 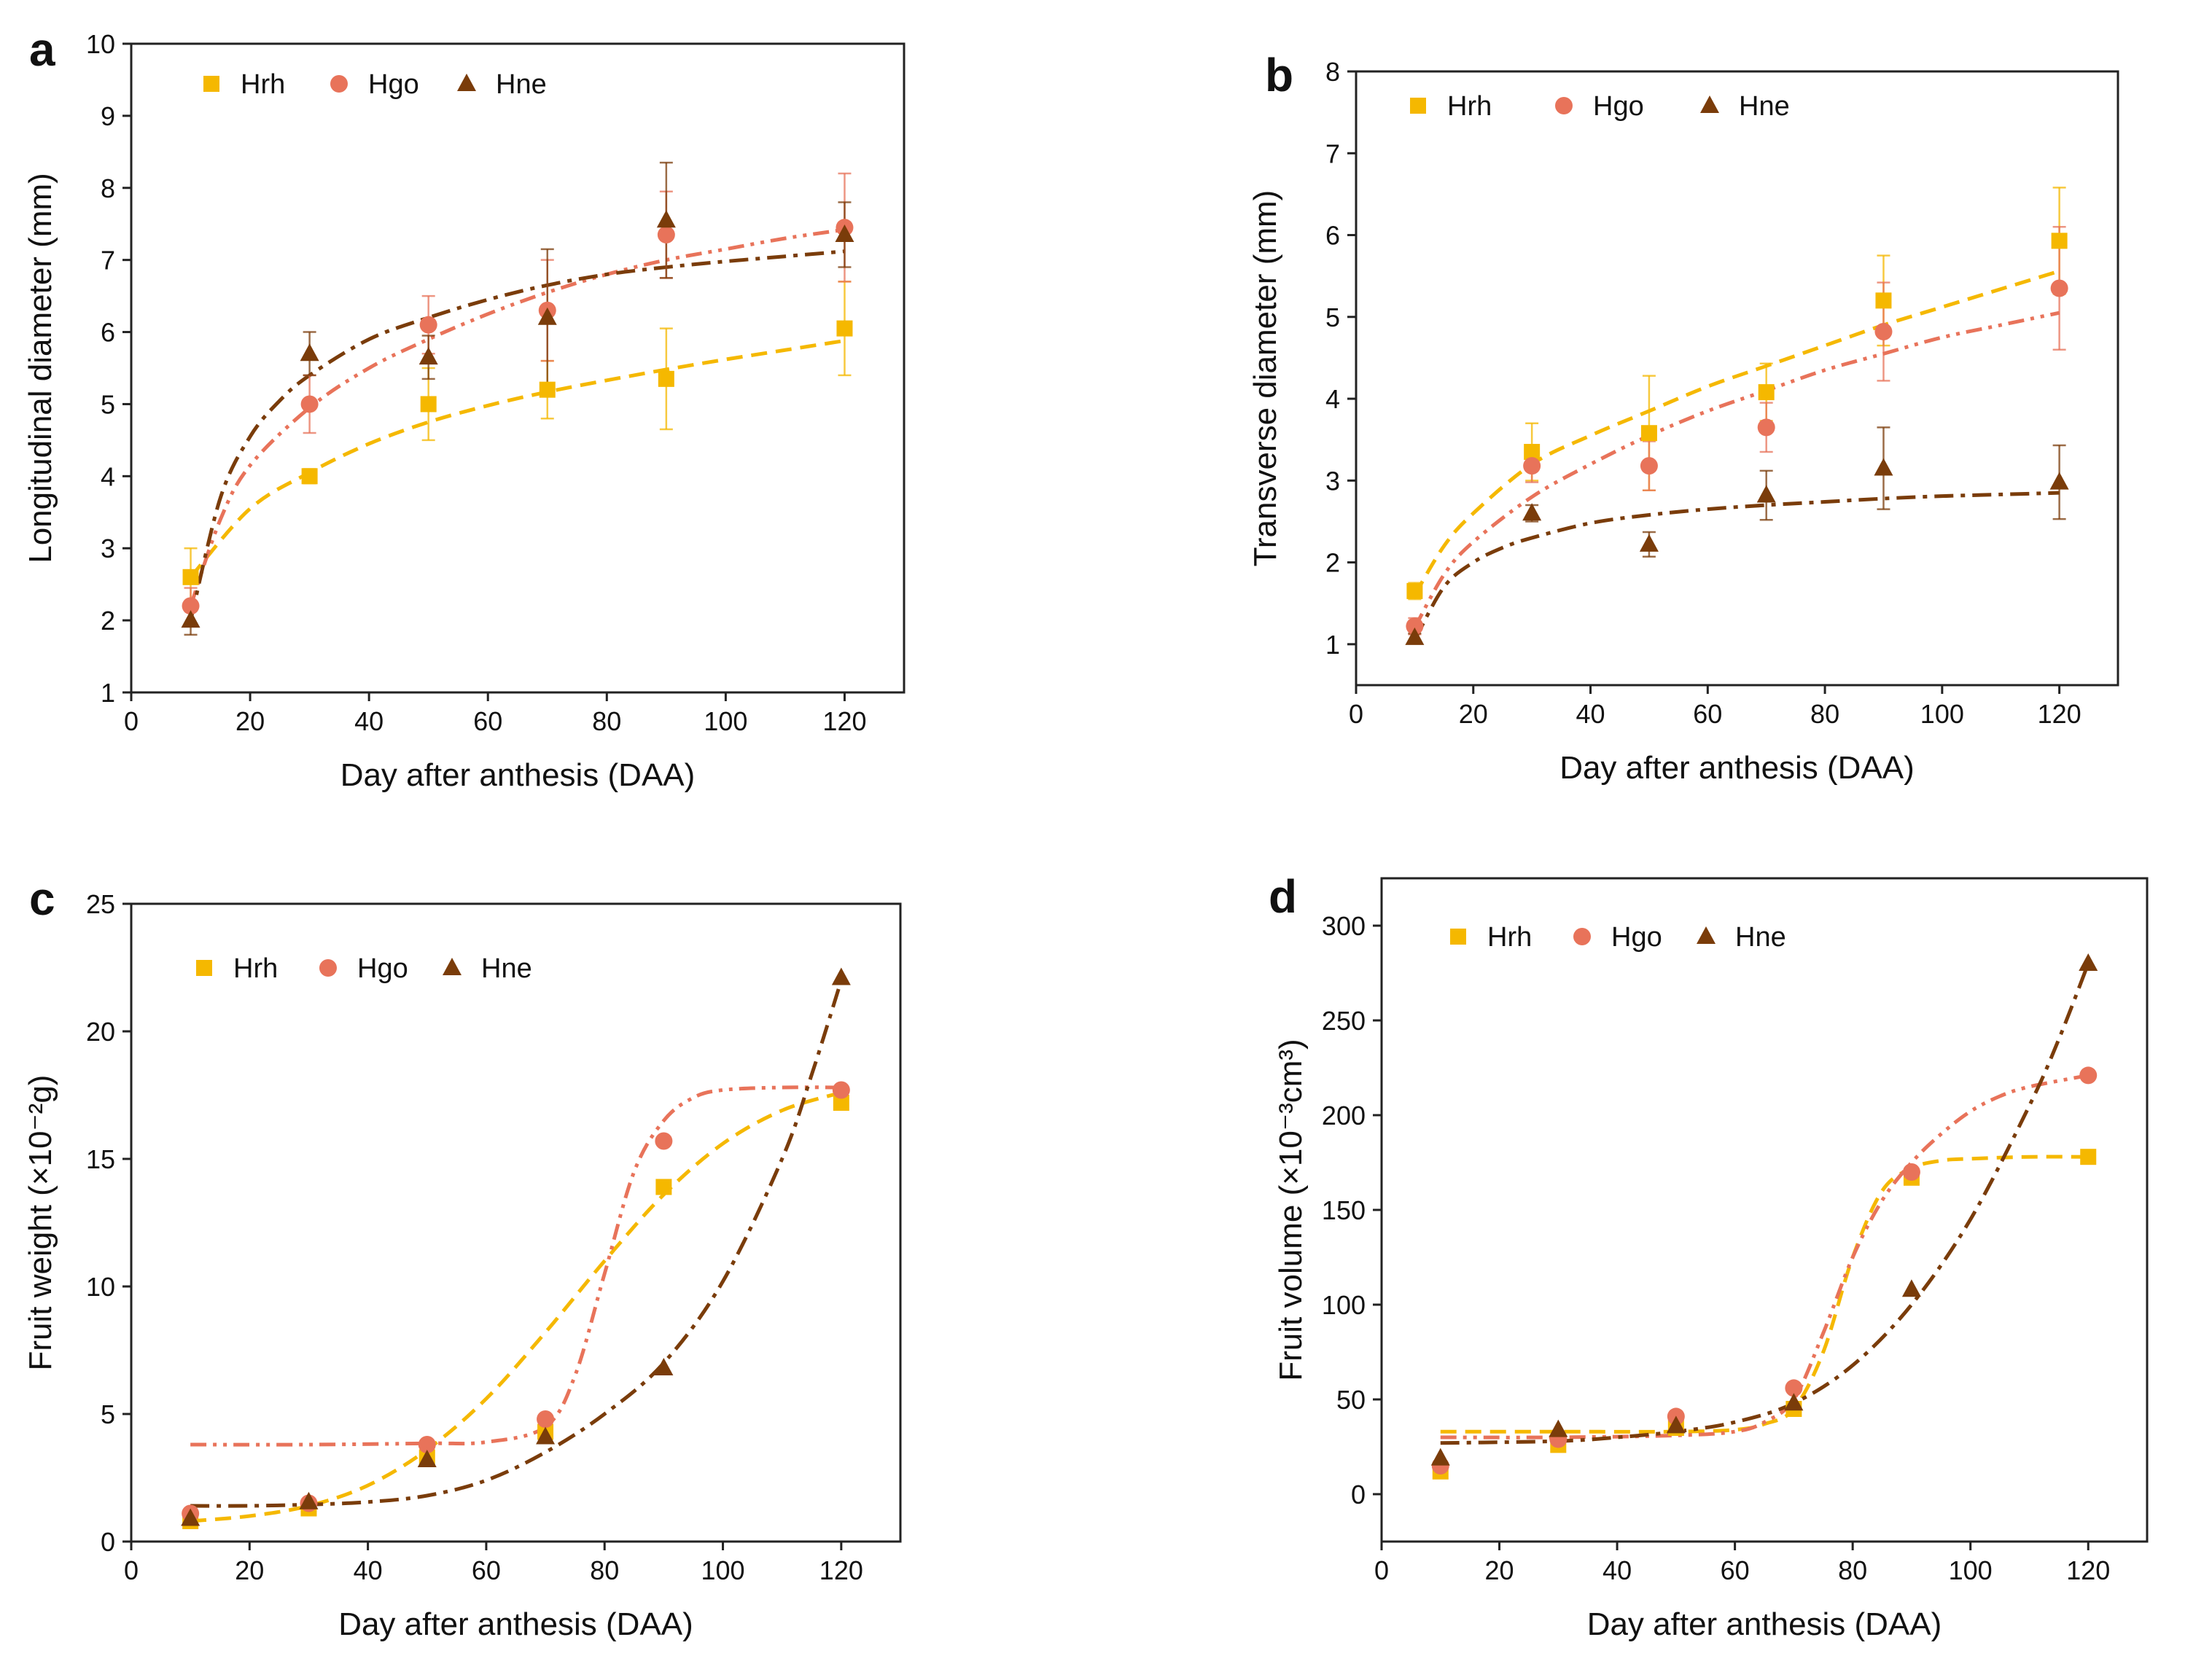 What do you see at coordinates (1291, 1209) in the screenshot?
I see `y-axis-title: Fruit volume (×10⁻³cm³)` at bounding box center [1291, 1209].